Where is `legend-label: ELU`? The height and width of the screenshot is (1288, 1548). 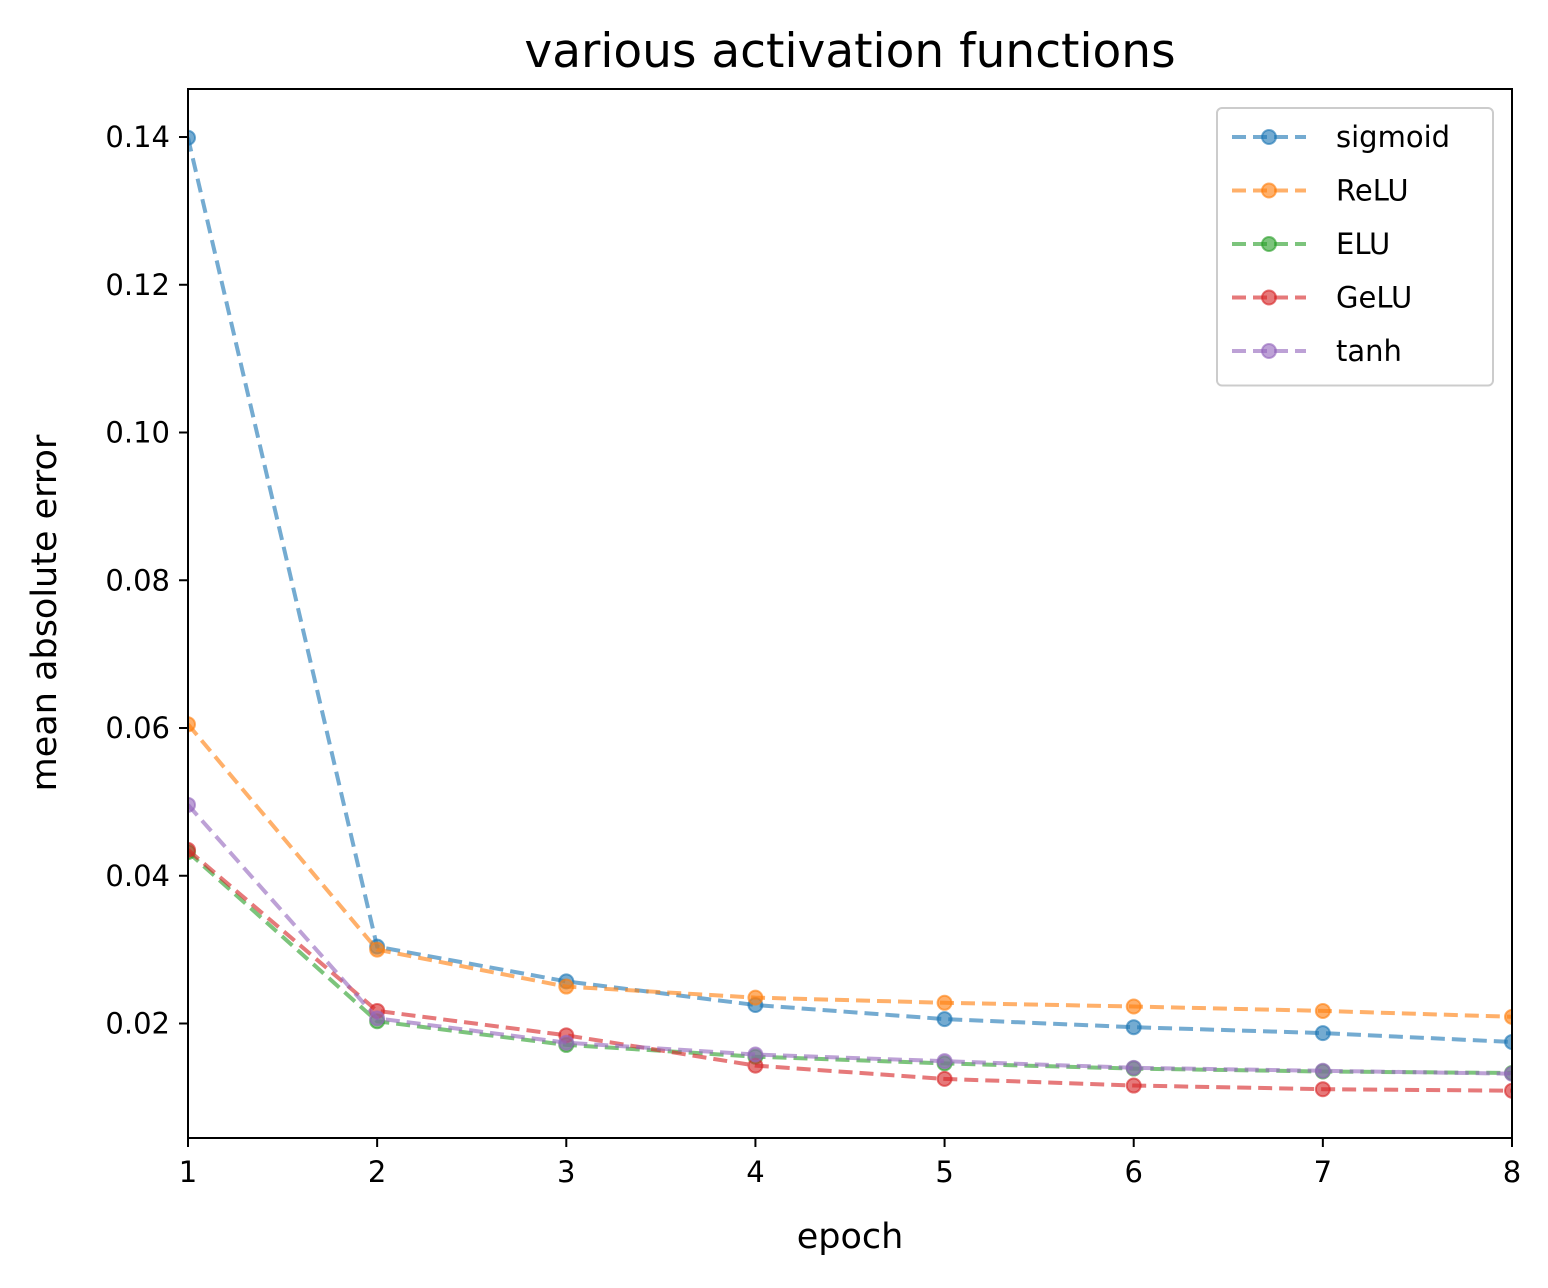
legend-label: ELU is located at coordinates (1363, 244).